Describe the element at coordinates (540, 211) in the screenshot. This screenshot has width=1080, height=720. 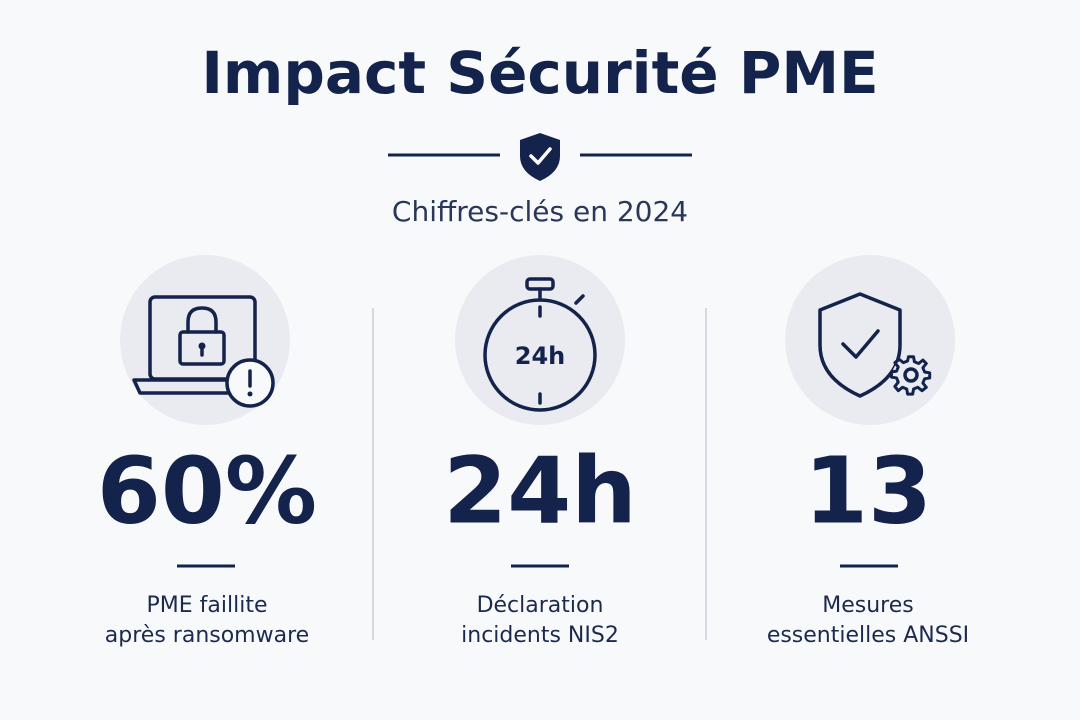
I see `subtitle: Chiffres-clés en 2024` at that location.